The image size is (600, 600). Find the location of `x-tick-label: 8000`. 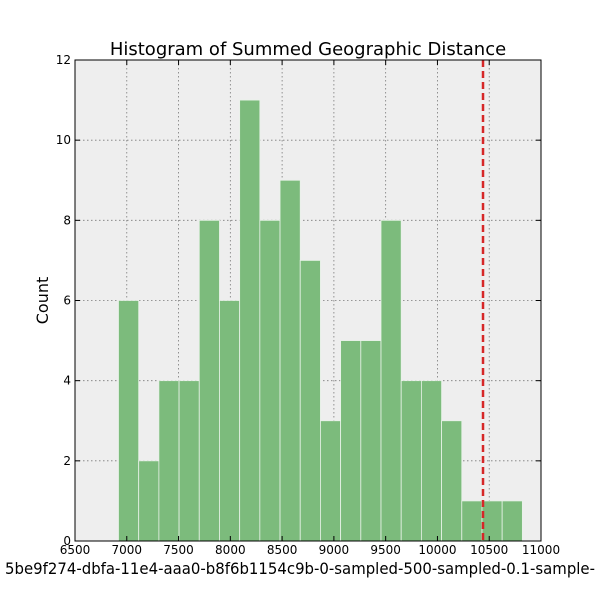

x-tick-label: 8000 is located at coordinates (230, 550).